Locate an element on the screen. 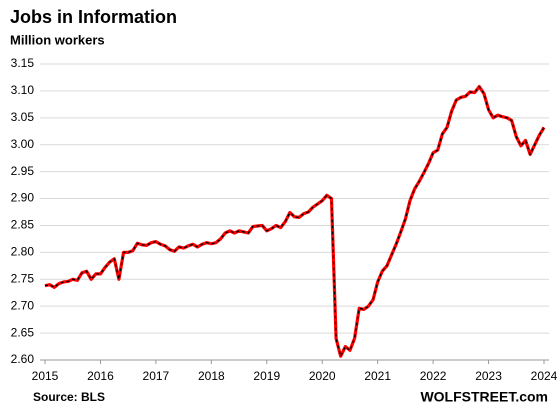 This screenshot has width=560, height=411. x-tick-label: 2021 is located at coordinates (377, 376).